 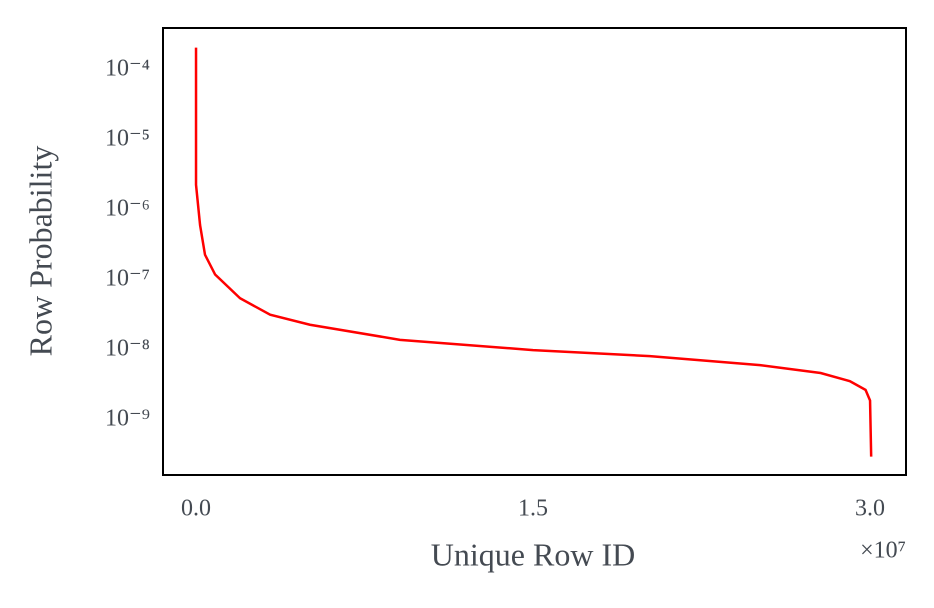 What do you see at coordinates (127, 209) in the screenshot?
I see `y-tick-label: 10⁻⁶` at bounding box center [127, 209].